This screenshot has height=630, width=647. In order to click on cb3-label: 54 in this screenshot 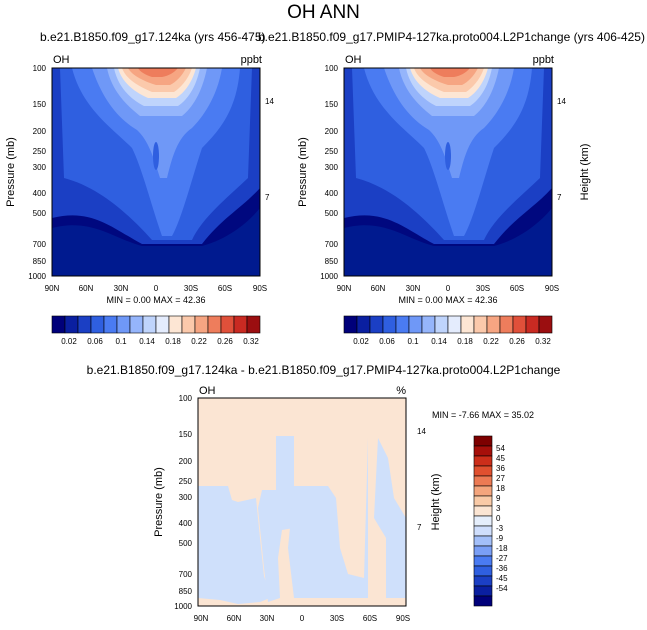, I will do `click(500, 448)`.